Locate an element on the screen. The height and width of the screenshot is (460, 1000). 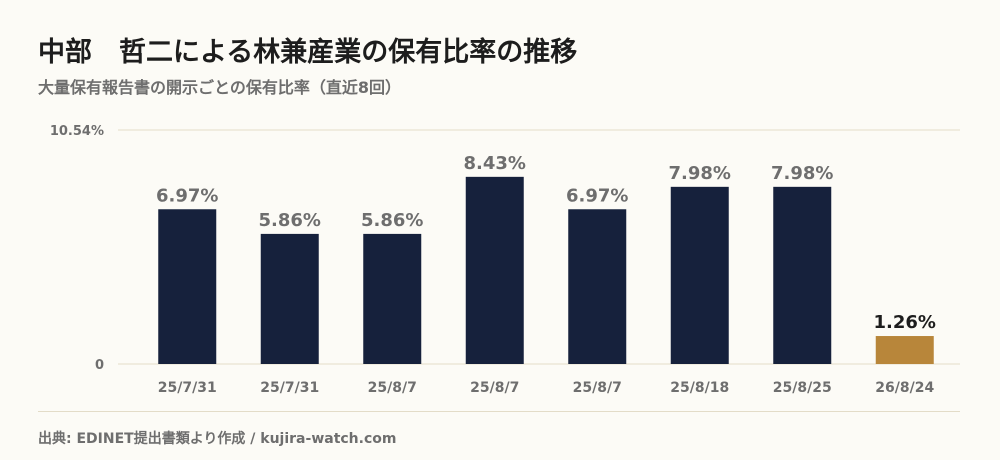
x-tick-label: 26/8/24 is located at coordinates (904, 388).